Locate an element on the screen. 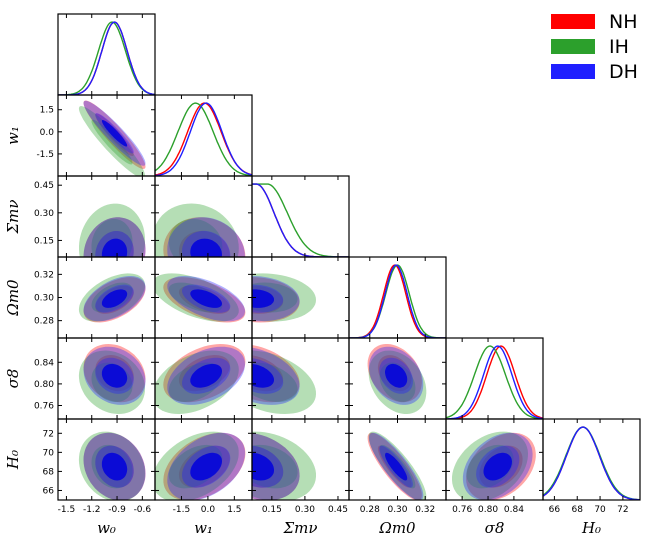 The image size is (655, 545). contour-DH-95-w1-sum_mnu is located at coordinates (206, 237).